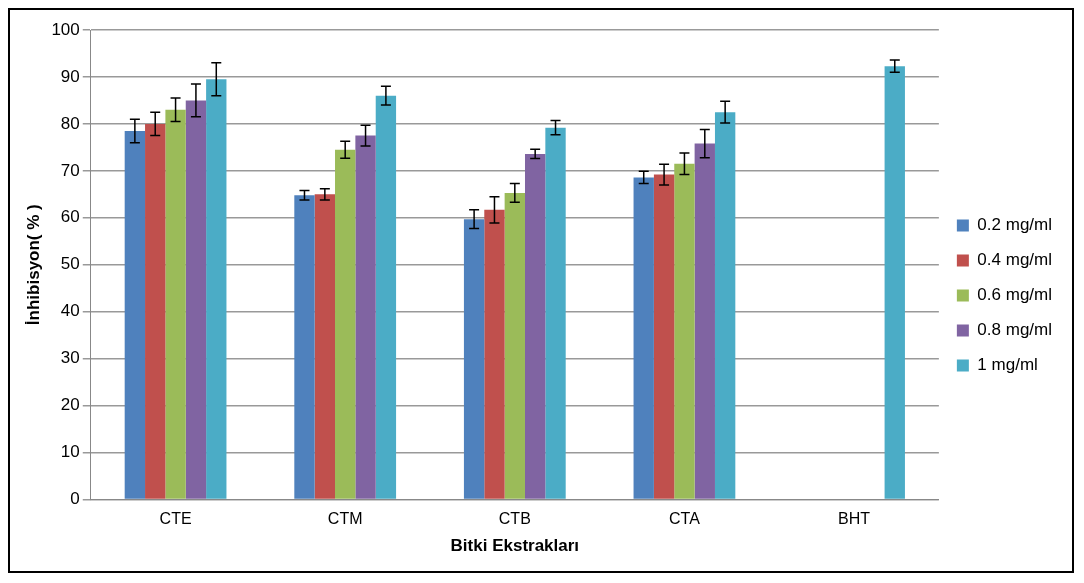 This screenshot has width=1084, height=583. I want to click on y-tick-label: 70, so click(70, 170).